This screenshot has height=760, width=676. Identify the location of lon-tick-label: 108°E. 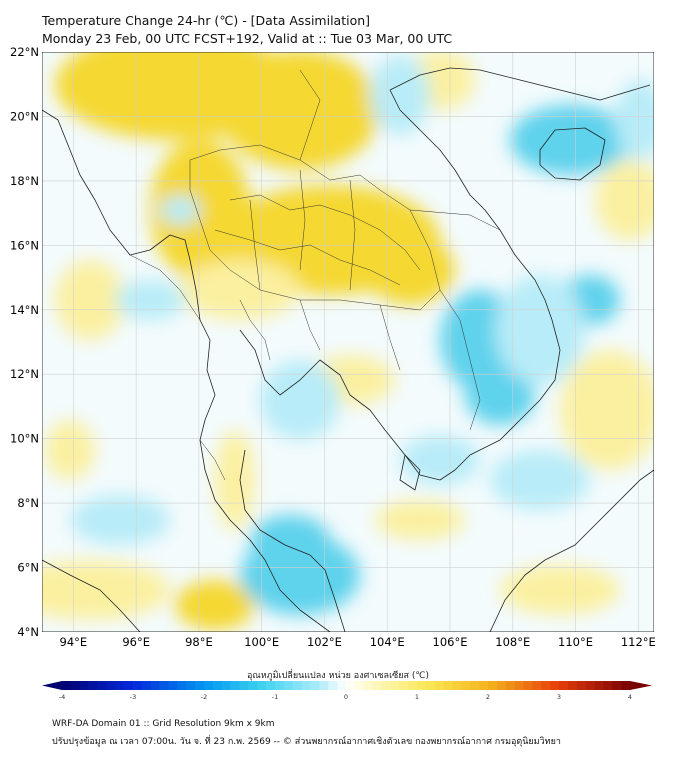
(512, 642).